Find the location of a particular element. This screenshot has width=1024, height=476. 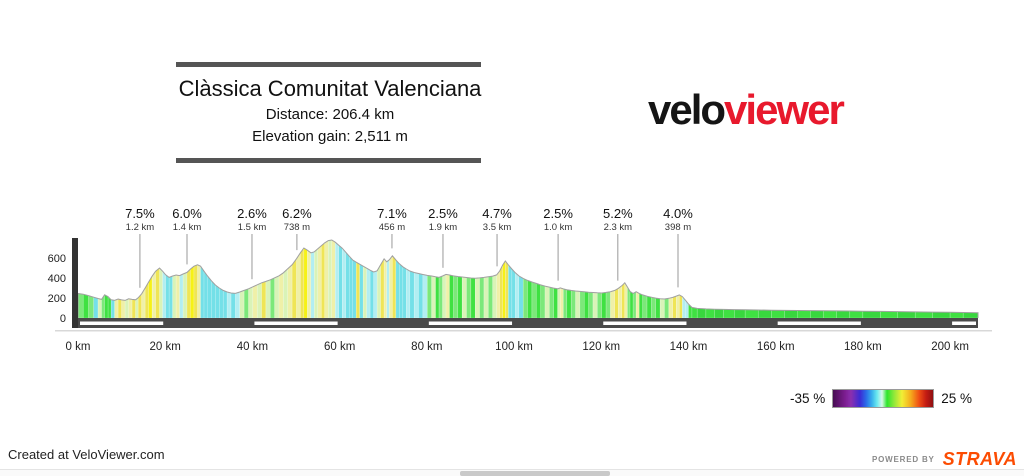

svg-text: 60 km is located at coordinates (339, 347).